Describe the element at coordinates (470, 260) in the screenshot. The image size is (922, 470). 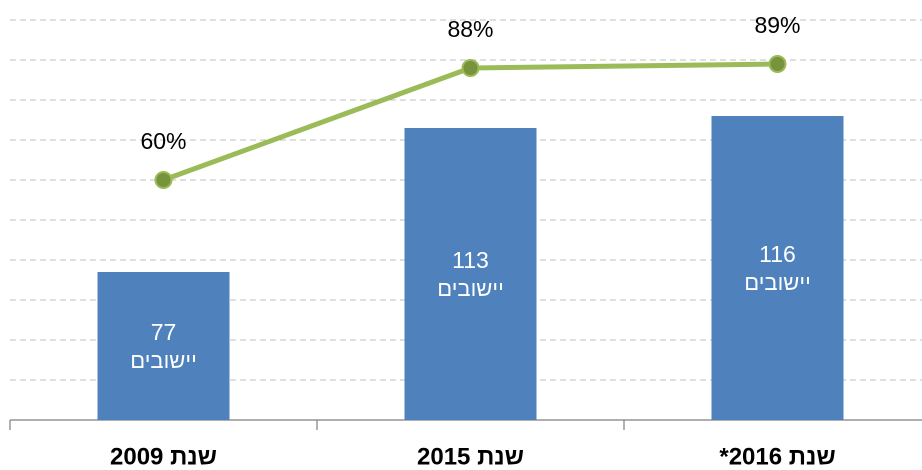
I see `bar-value-label: 113` at that location.